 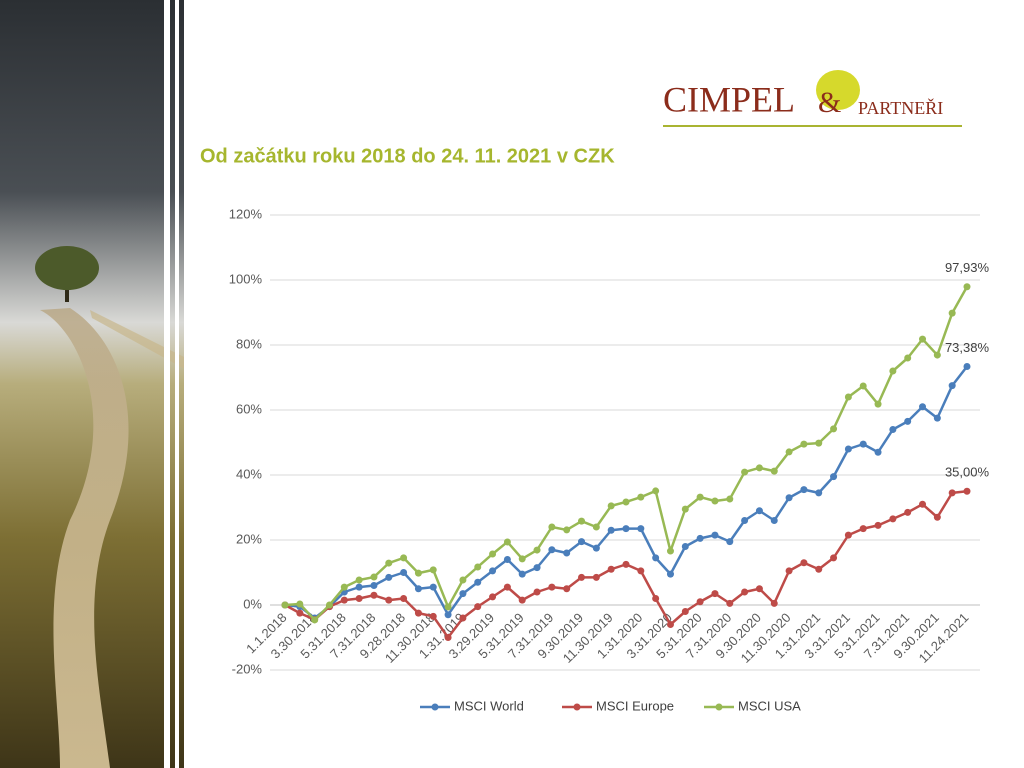 What do you see at coordinates (769, 705) in the screenshot?
I see `legend-label: MSCI USA` at bounding box center [769, 705].